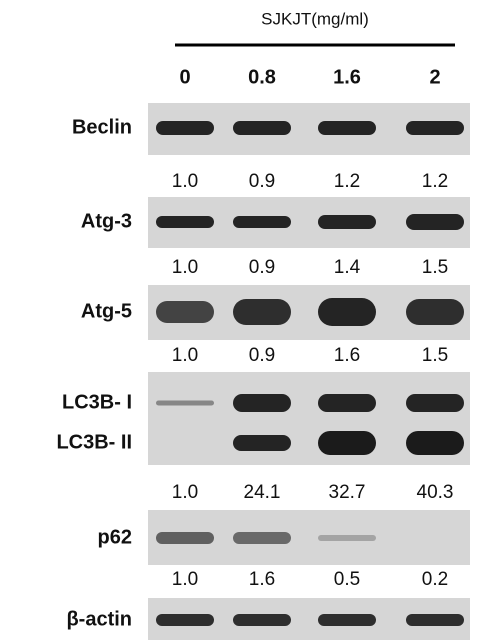 Image resolution: width=485 pixels, height=643 pixels. I want to click on protein-label: Atg-5, so click(106, 311).